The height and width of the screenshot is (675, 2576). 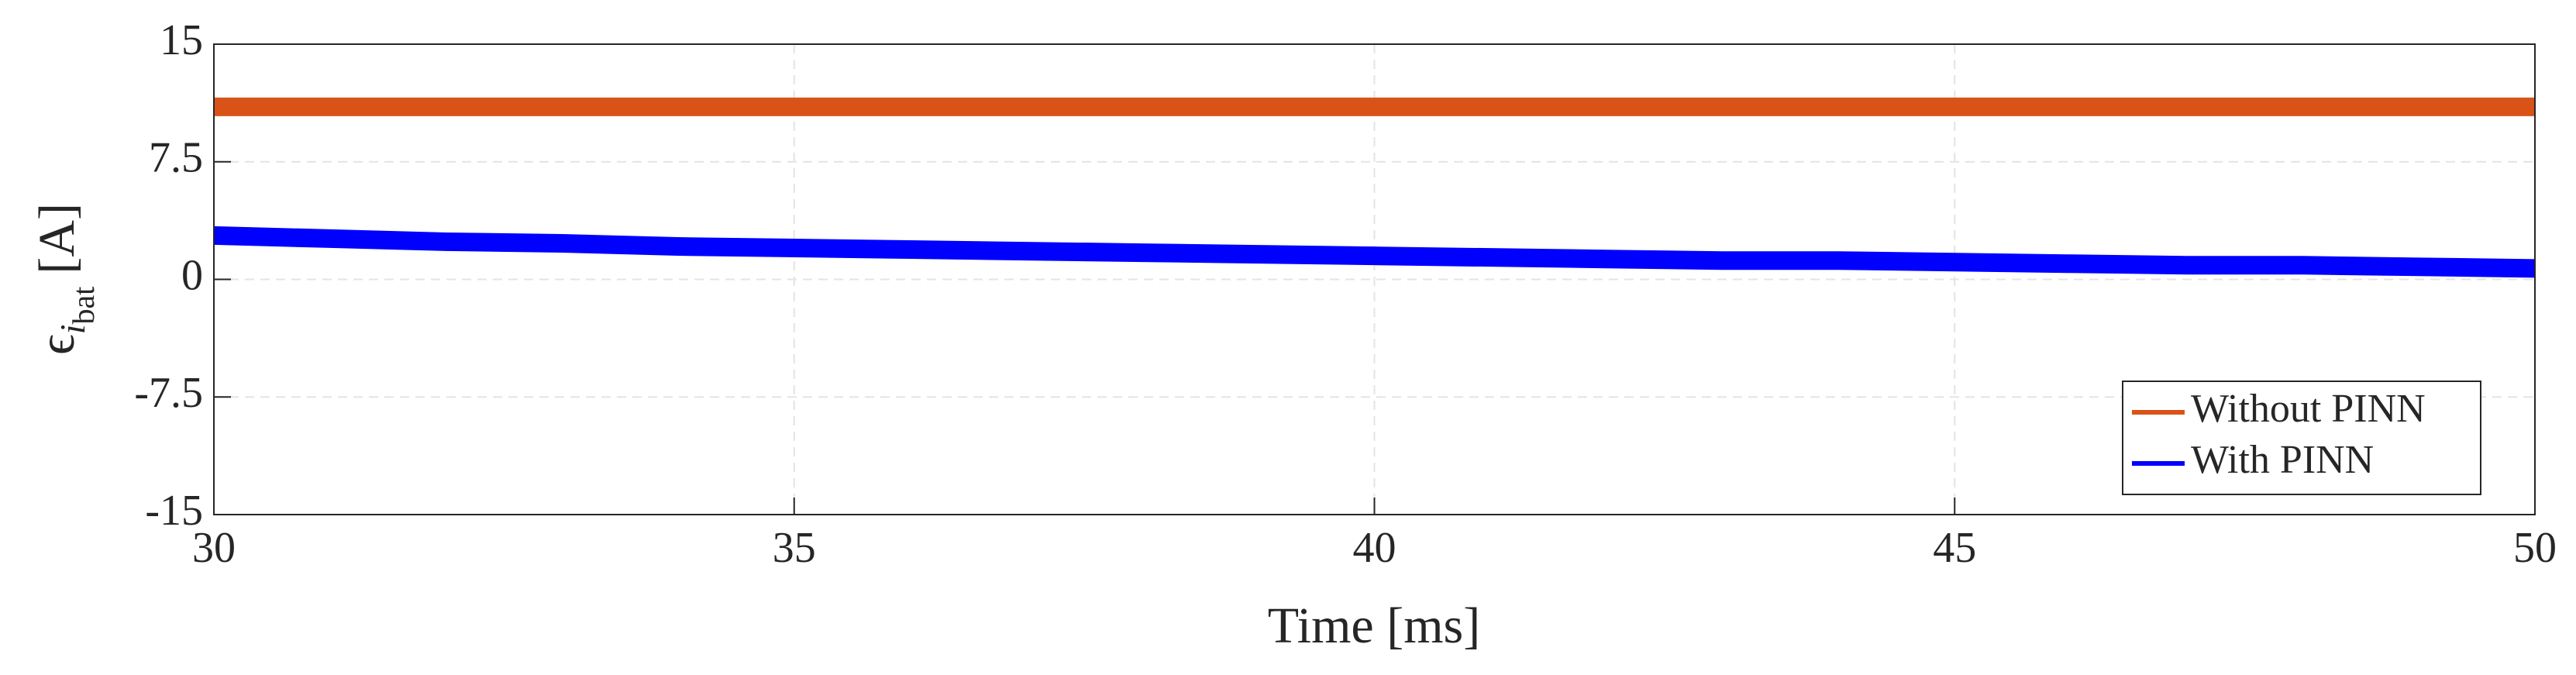 I want to click on y-tick-label: 7.5, so click(x=176, y=158).